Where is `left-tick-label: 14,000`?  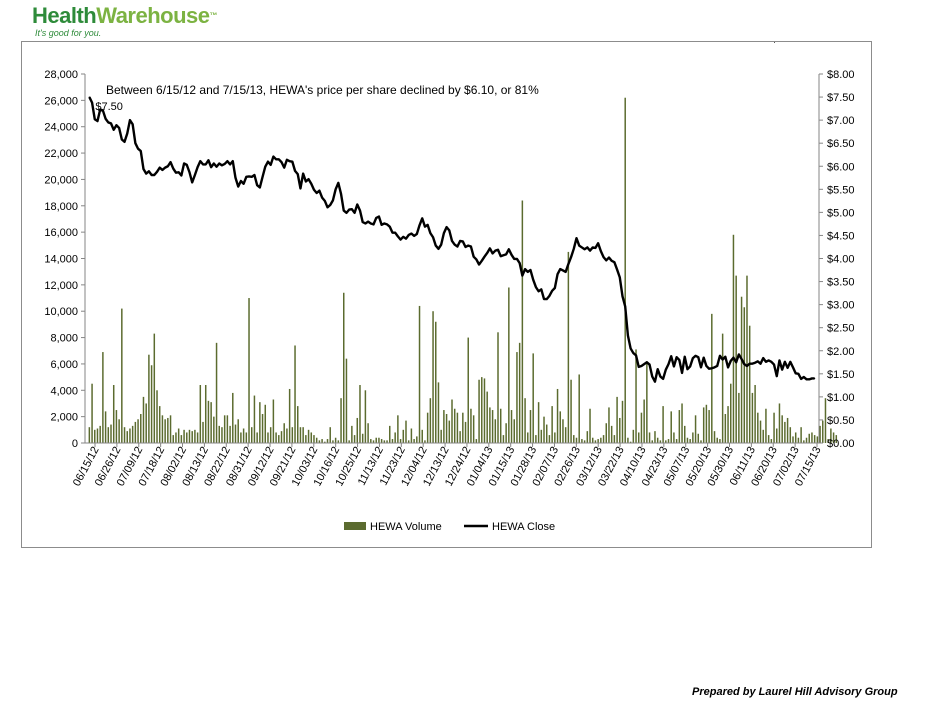
left-tick-label: 14,000 is located at coordinates (61, 260).